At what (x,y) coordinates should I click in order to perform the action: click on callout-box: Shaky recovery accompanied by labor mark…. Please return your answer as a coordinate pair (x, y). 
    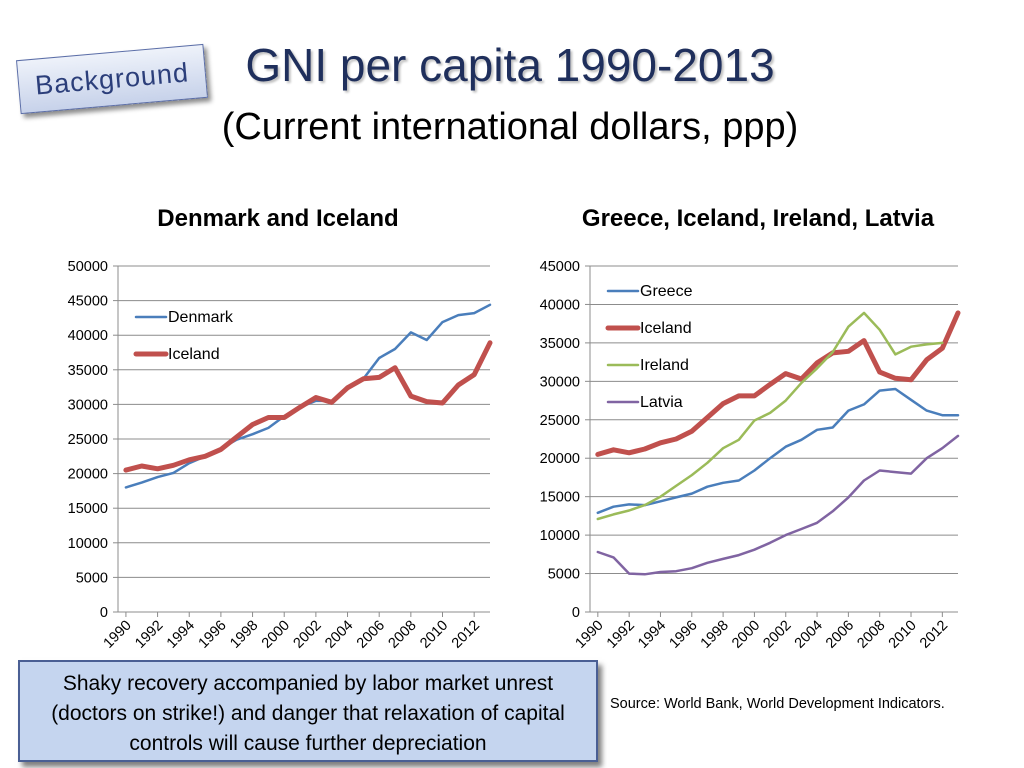
    Looking at the image, I should click on (308, 711).